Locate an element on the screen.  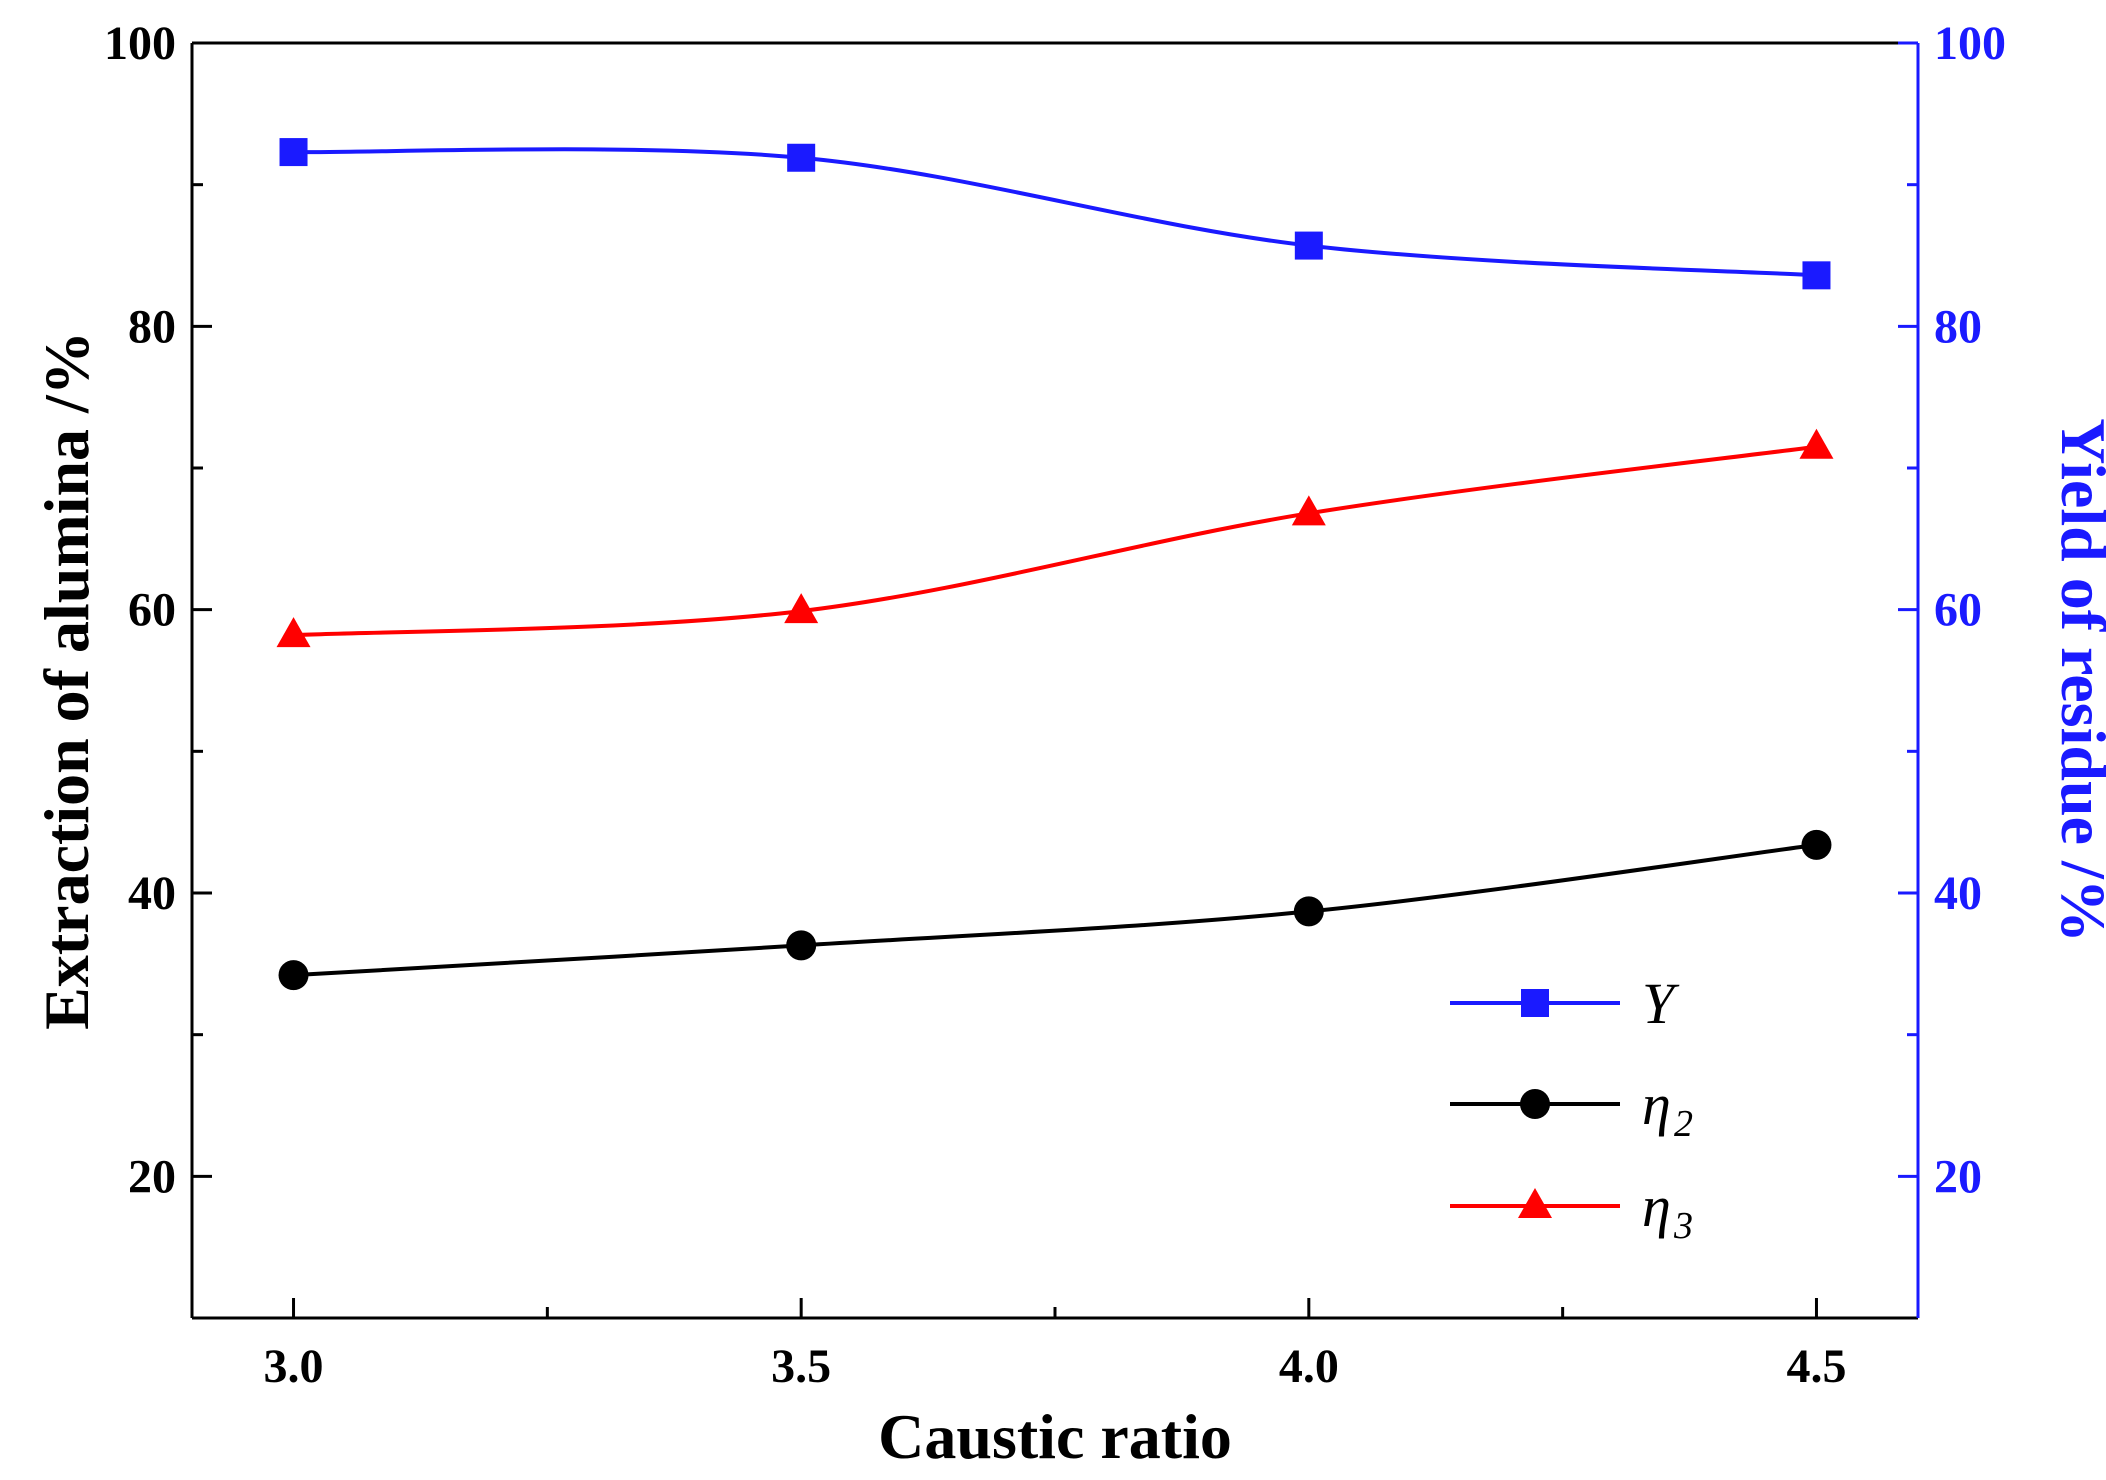
x-tick-label: 3.5 is located at coordinates (801, 1366).